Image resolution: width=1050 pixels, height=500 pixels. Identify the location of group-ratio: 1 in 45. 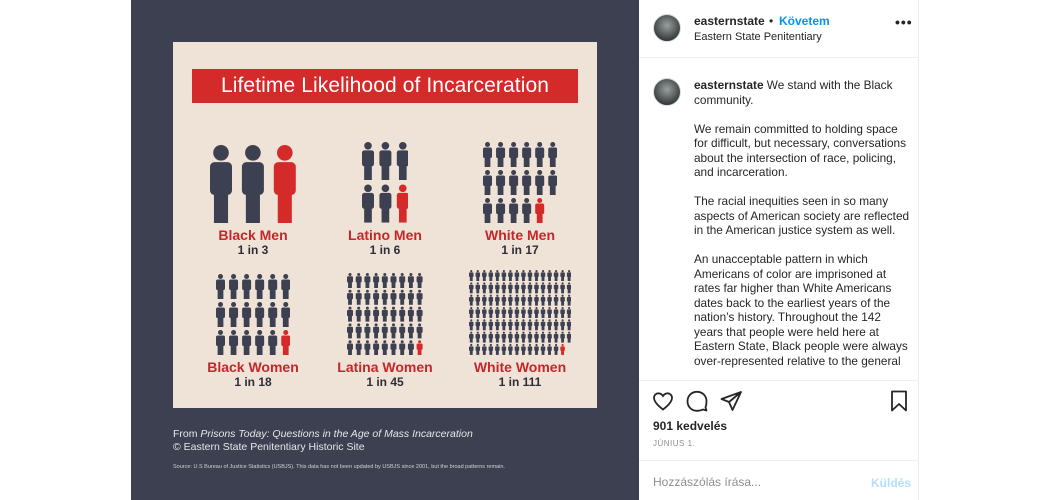
(385, 382).